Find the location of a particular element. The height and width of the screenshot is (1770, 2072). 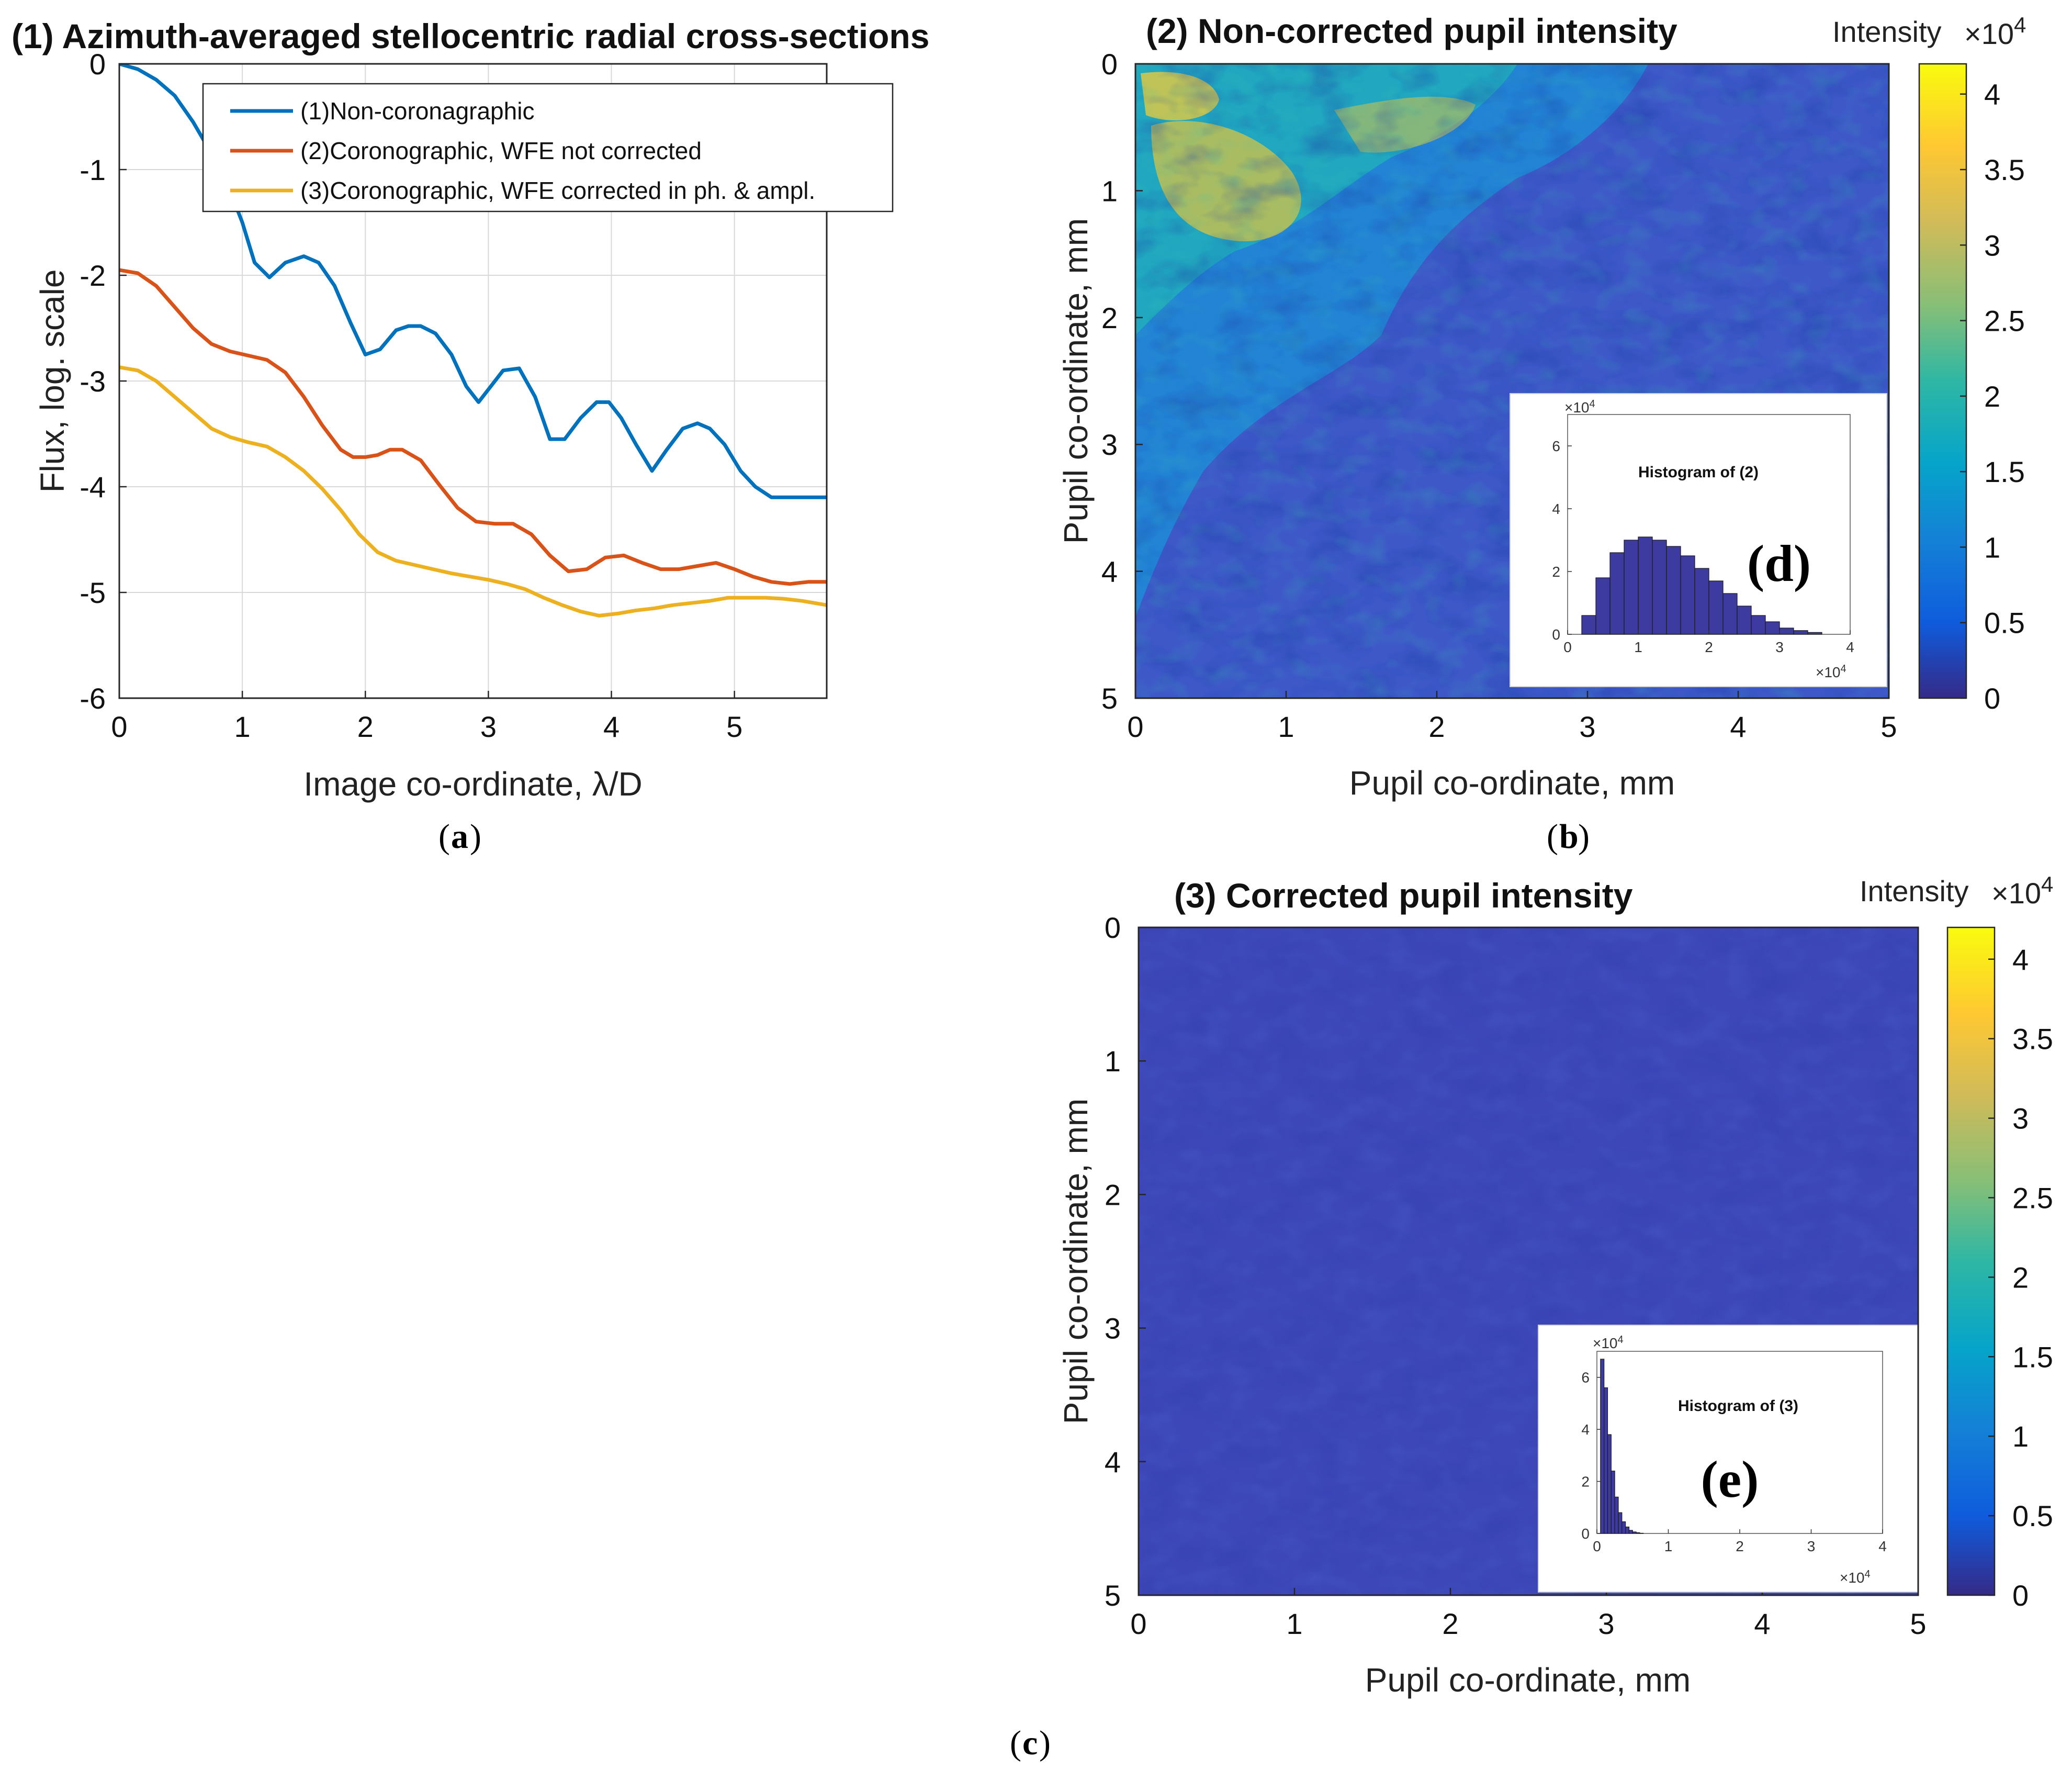

chart-b-ylabel: Pupil co-ordinate, mm is located at coordinates (1076, 381).